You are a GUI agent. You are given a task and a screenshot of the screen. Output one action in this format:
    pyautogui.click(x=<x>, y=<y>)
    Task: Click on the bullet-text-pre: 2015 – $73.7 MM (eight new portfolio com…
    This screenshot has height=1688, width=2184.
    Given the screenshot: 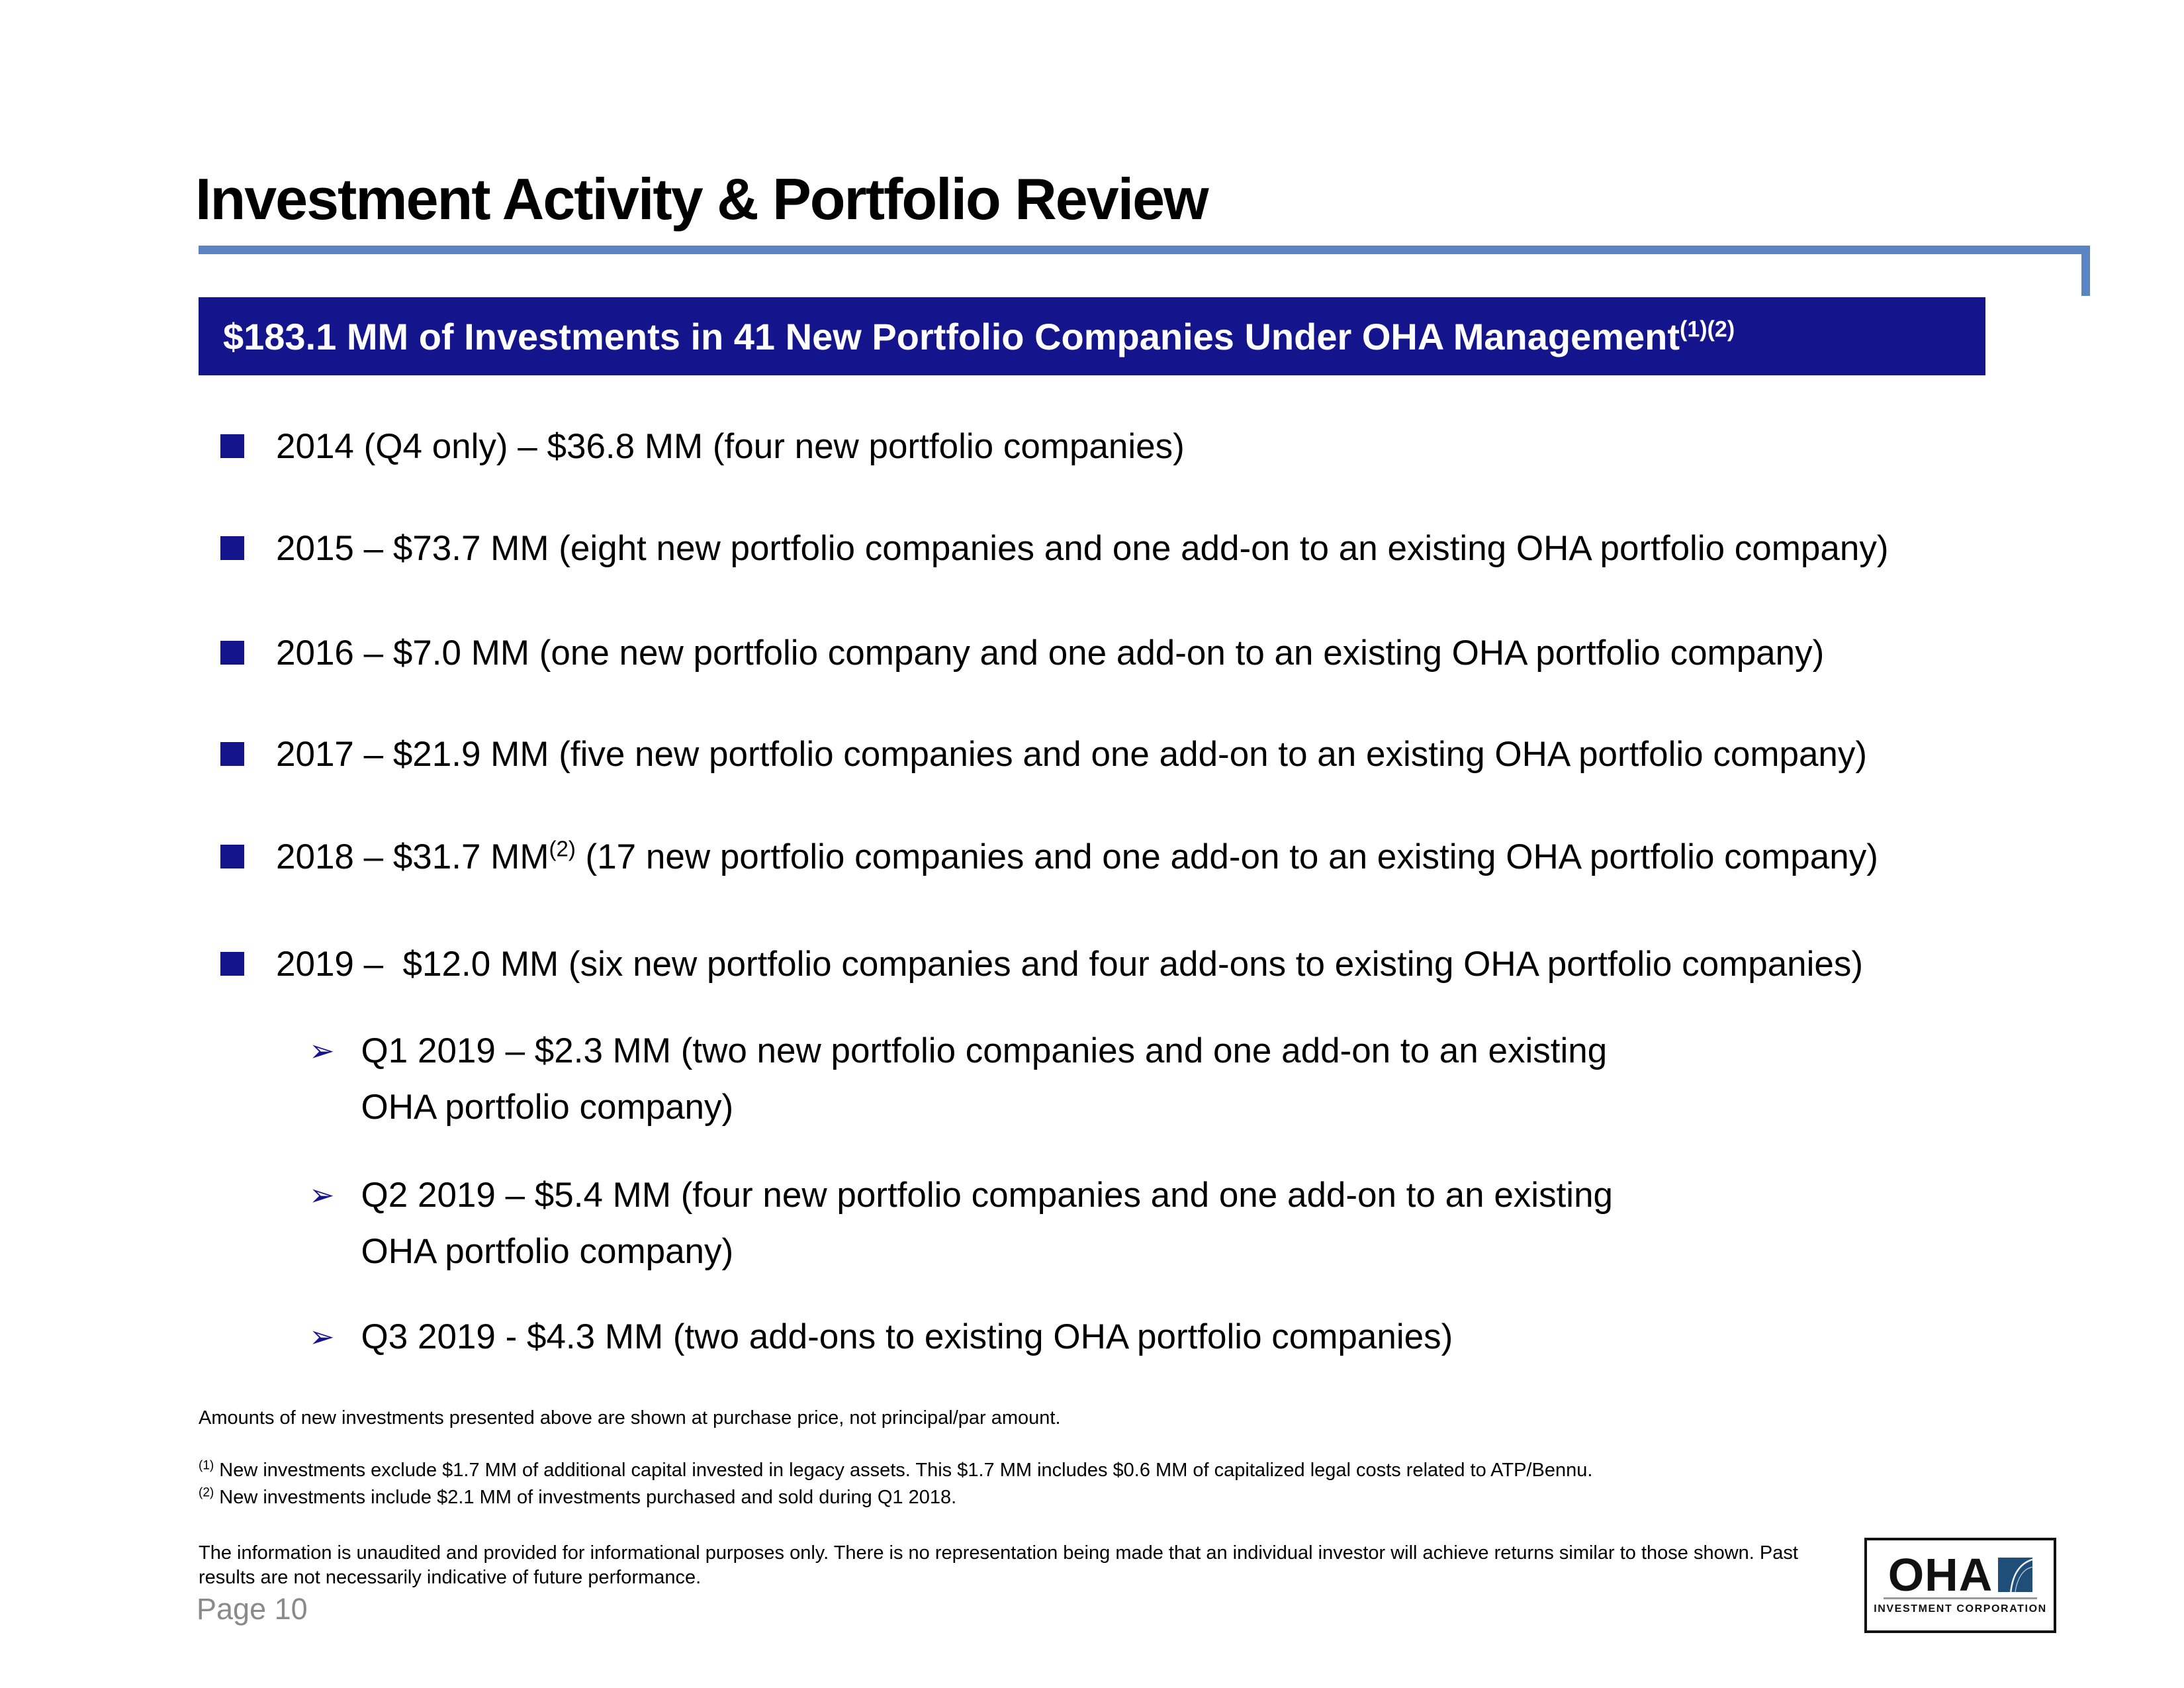 What is the action you would take?
    pyautogui.click(x=1082, y=548)
    